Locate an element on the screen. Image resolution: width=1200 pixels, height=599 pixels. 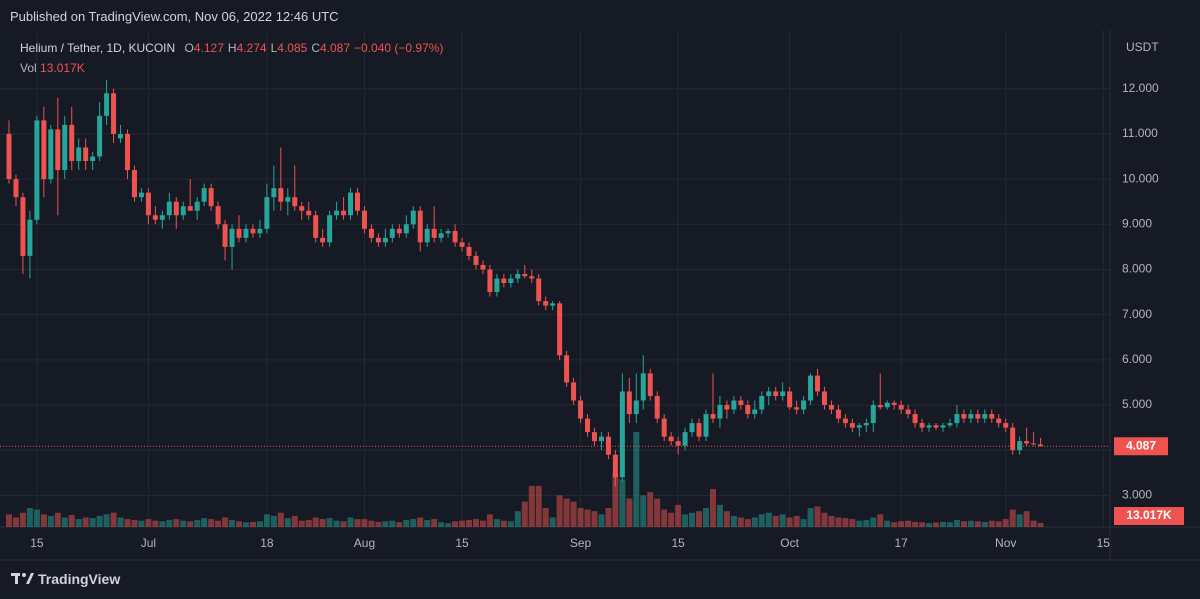
x-tick-label: Sep is located at coordinates (581, 543).